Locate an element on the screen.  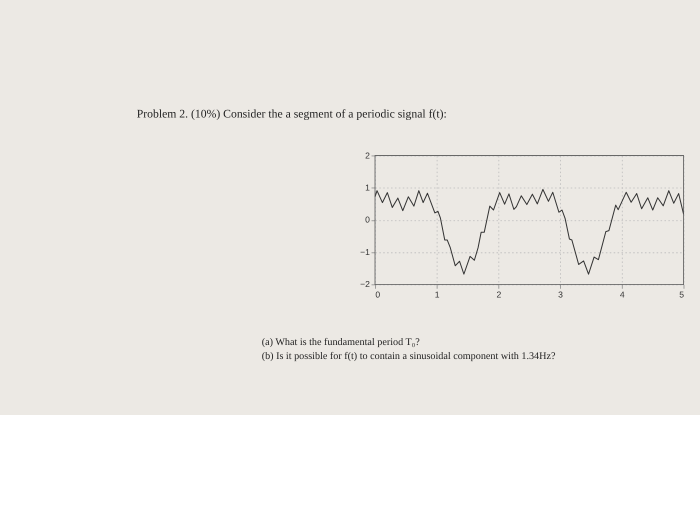
text: (b) Is it possible for f(t) to contain a sinusoidal component with 1.34Hz? is located at coordinates (409, 356).